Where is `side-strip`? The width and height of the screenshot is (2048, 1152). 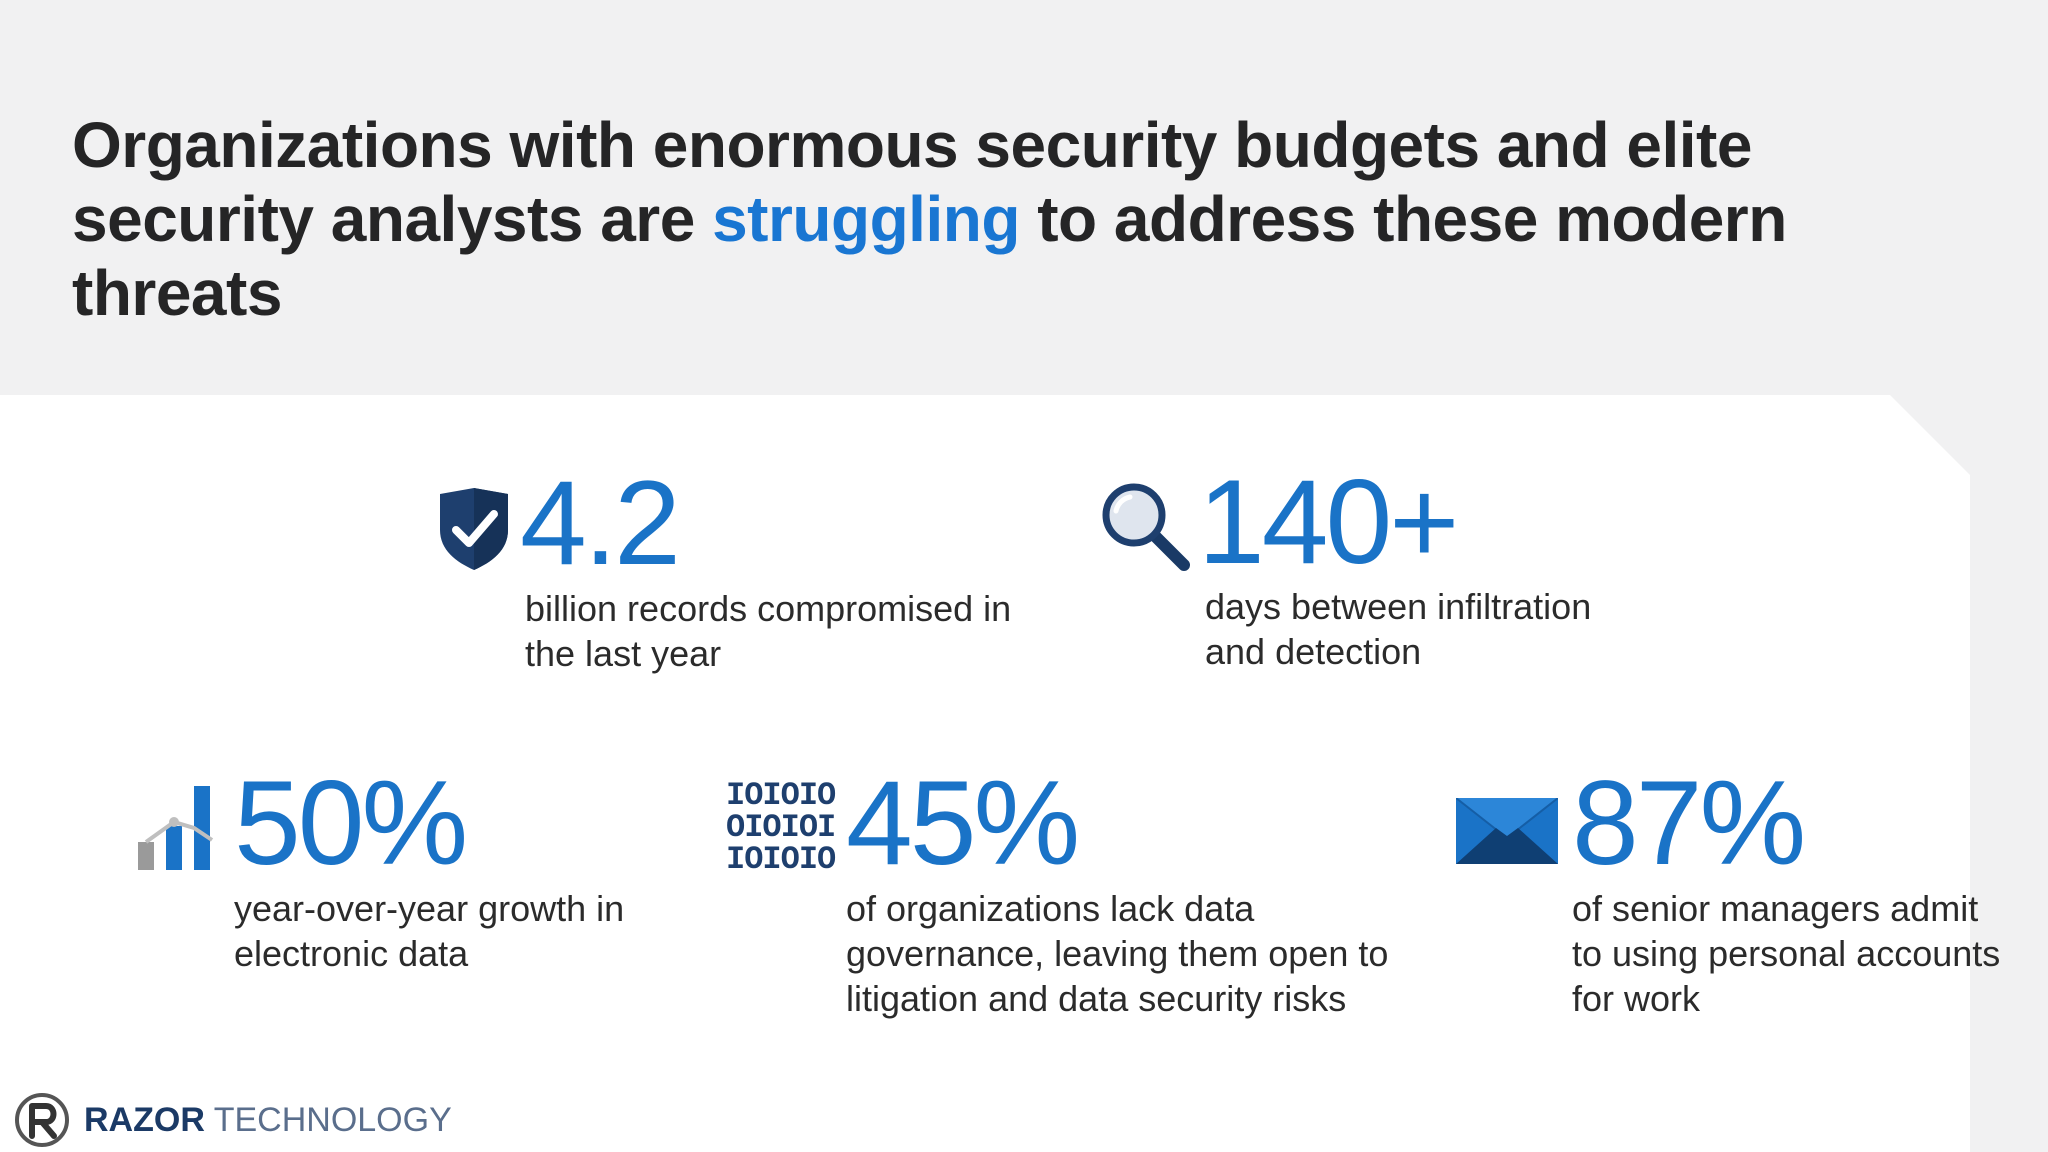 side-strip is located at coordinates (2009, 773).